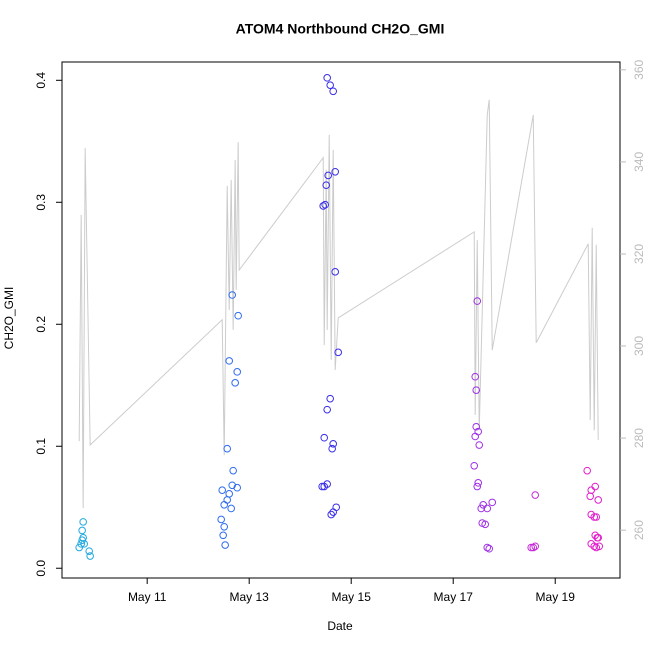  What do you see at coordinates (639, 530) in the screenshot?
I see `y2-tick-label: 260` at bounding box center [639, 530].